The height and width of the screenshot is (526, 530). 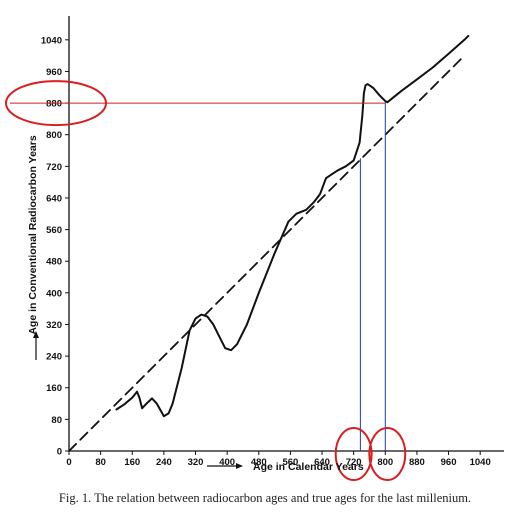 I want to click on x-tick-label: 640, so click(x=322, y=462).